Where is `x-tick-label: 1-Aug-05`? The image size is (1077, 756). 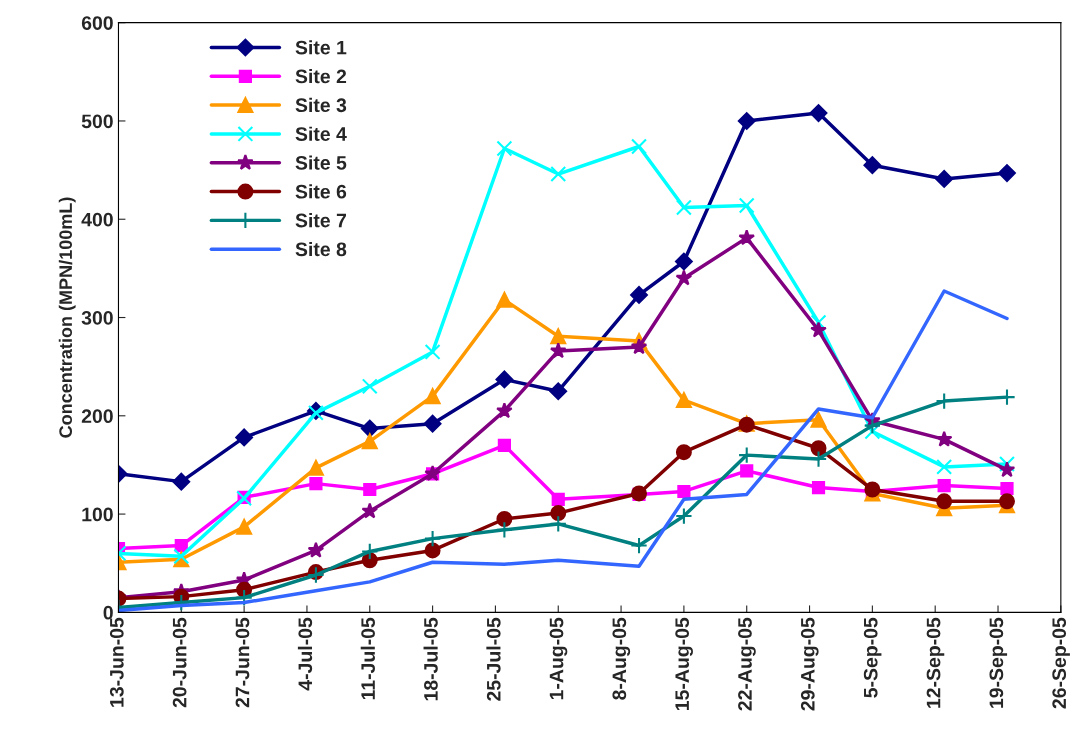 x-tick-label: 1-Aug-05 is located at coordinates (558, 658).